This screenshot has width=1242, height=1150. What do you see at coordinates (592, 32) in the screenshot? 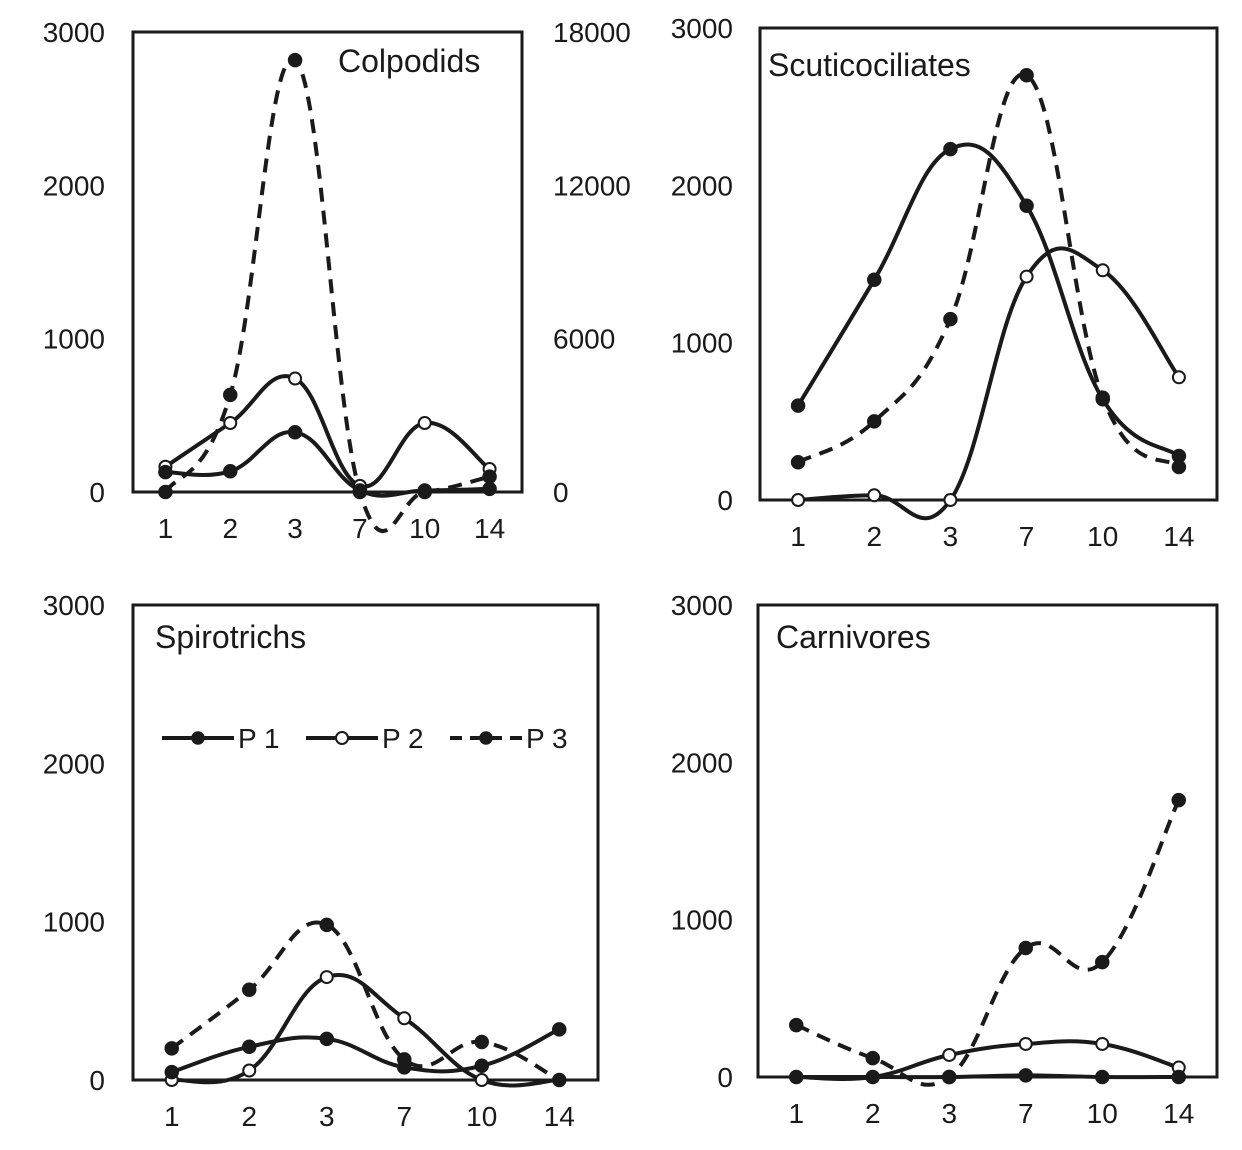
I see `y2-tick-label: 18000` at bounding box center [592, 32].